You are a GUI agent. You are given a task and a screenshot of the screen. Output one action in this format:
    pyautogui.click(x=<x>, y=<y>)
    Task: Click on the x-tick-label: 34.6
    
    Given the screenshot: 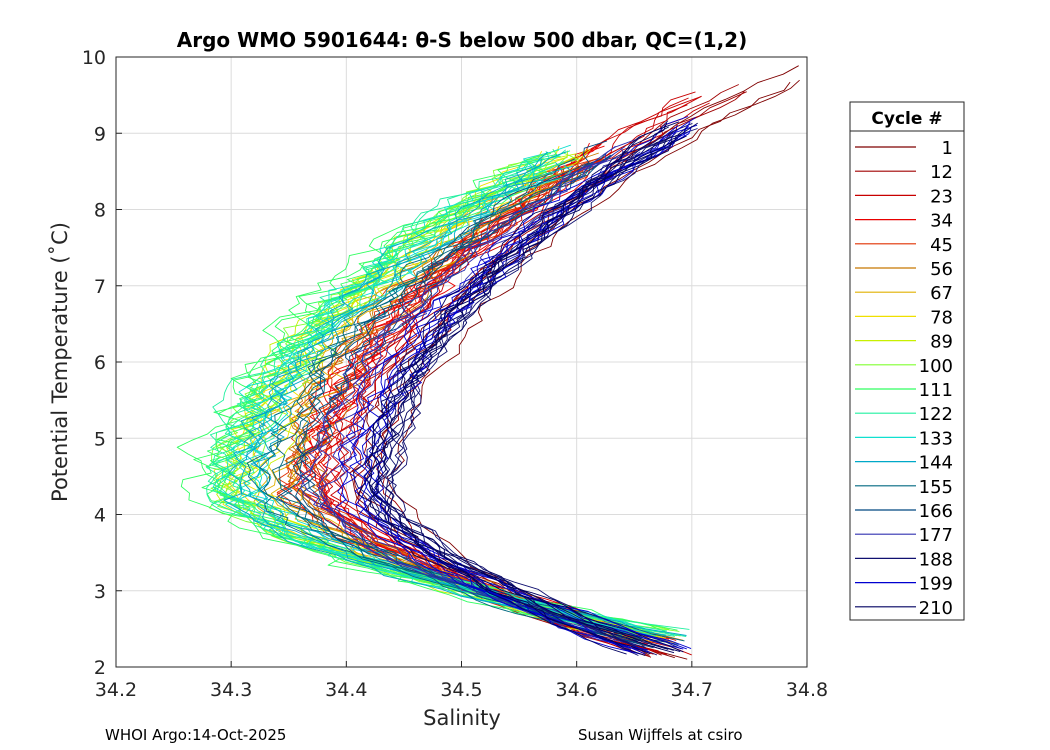 What is the action you would take?
    pyautogui.click(x=577, y=690)
    